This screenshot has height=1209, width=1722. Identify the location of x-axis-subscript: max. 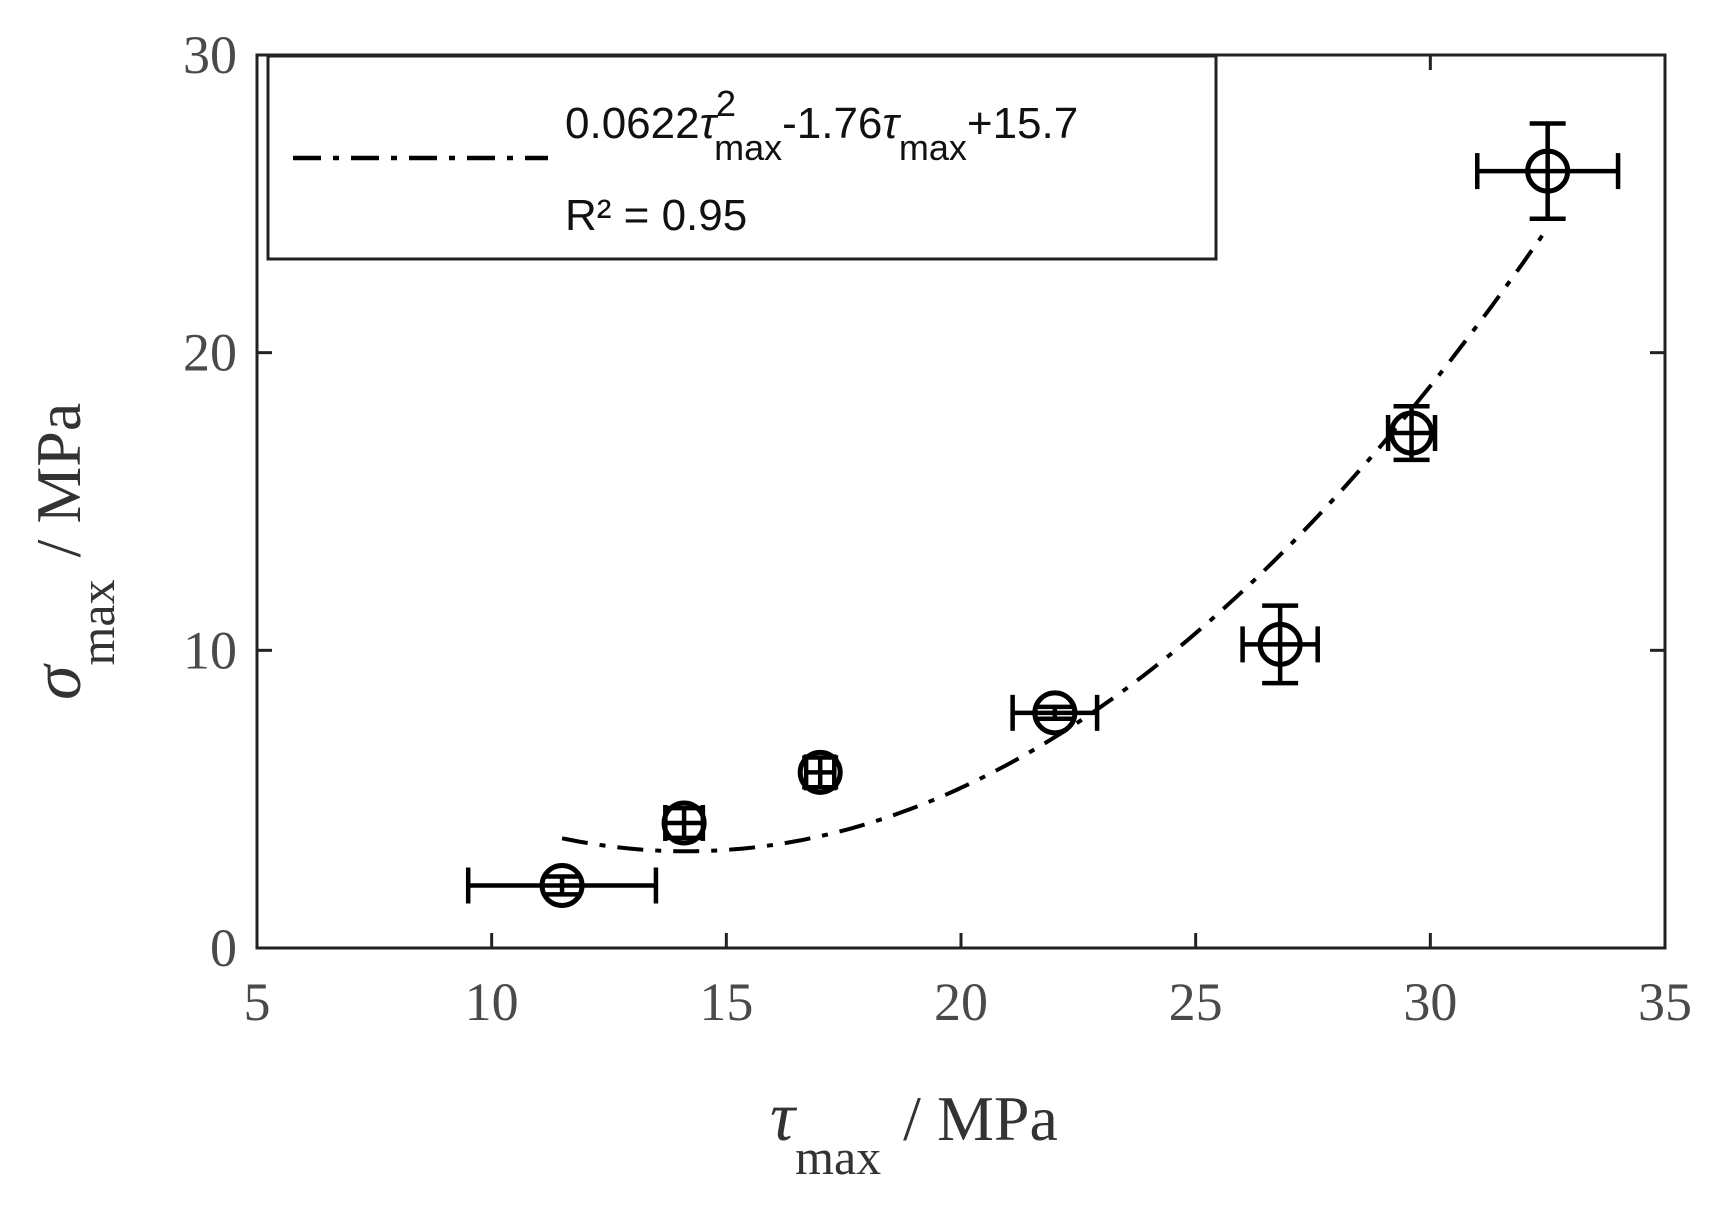
(838, 1157).